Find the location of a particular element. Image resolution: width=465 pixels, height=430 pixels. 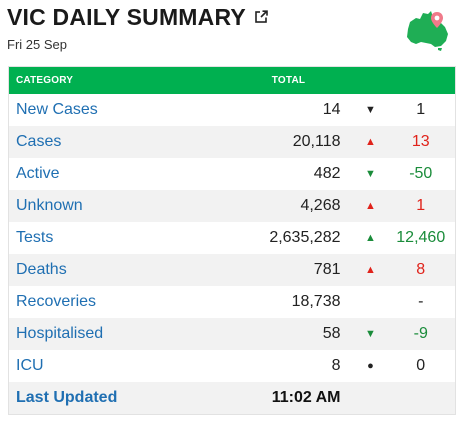

total-value: 58 is located at coordinates (288, 334).